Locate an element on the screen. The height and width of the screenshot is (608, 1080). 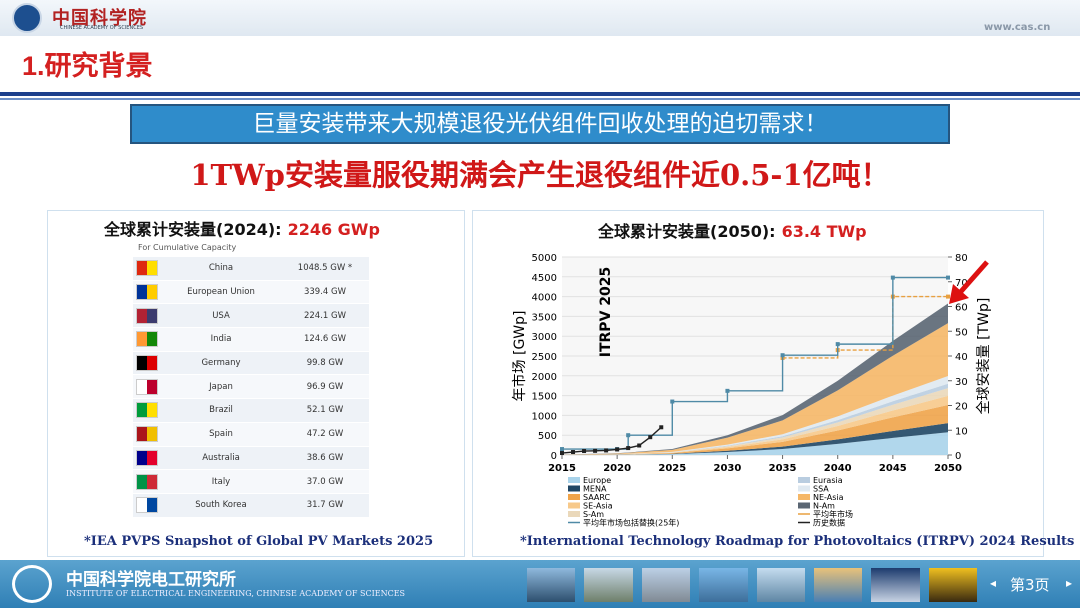
y2-tick-label: 30 is located at coordinates (961, 382).